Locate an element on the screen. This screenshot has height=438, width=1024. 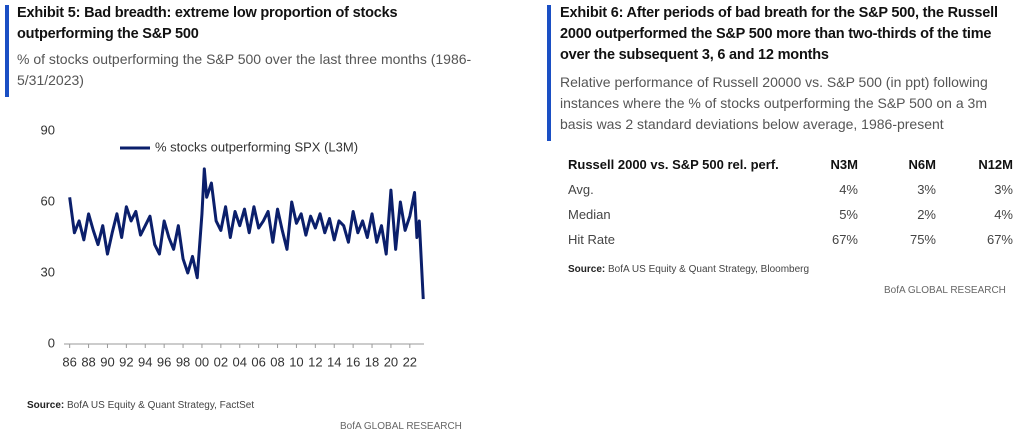
x-tick-label: 18 is located at coordinates (372, 361).